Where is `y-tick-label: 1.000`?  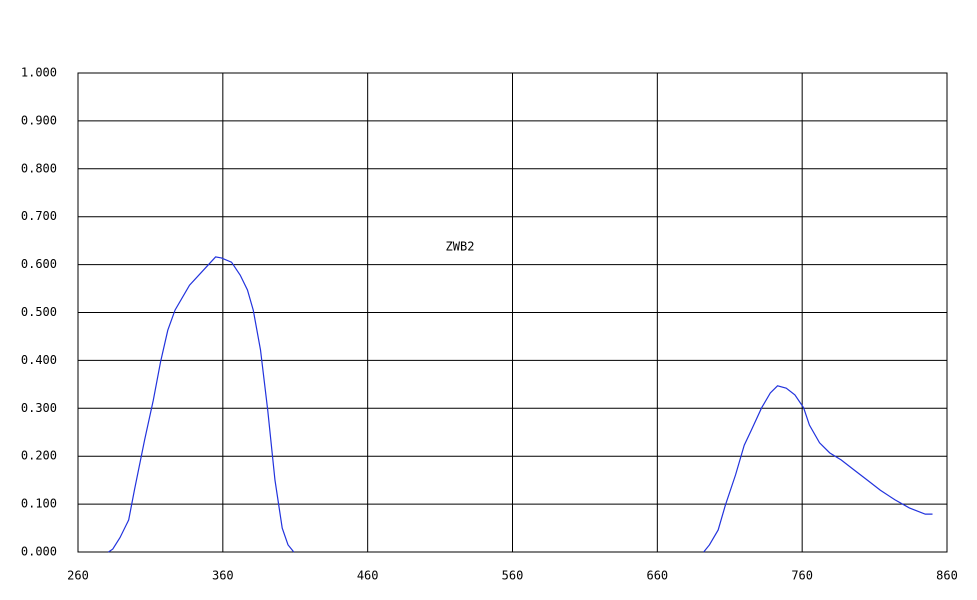 y-tick-label: 1.000 is located at coordinates (39, 73).